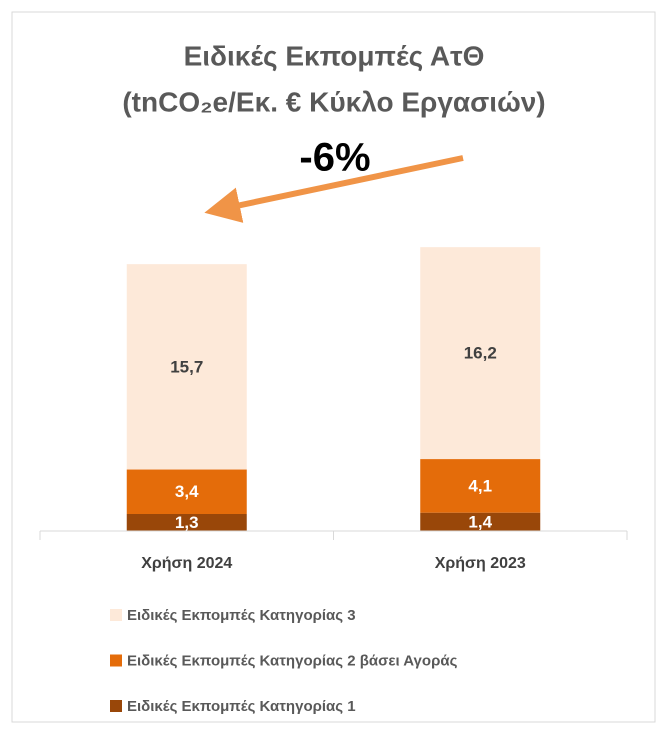  I want to click on x-tick-label: Χρήση 2024, so click(186, 563).